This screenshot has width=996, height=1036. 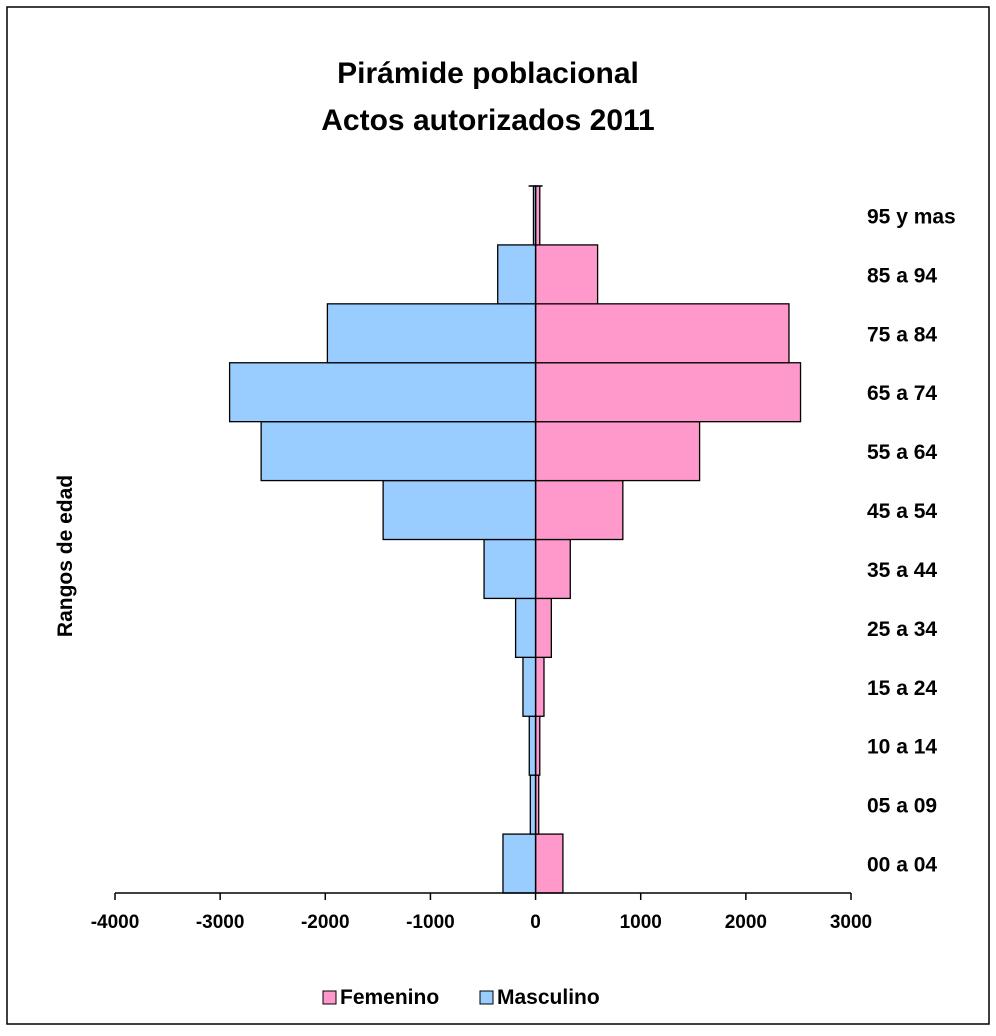 What do you see at coordinates (902, 393) in the screenshot?
I see `category-label: 65 a 74` at bounding box center [902, 393].